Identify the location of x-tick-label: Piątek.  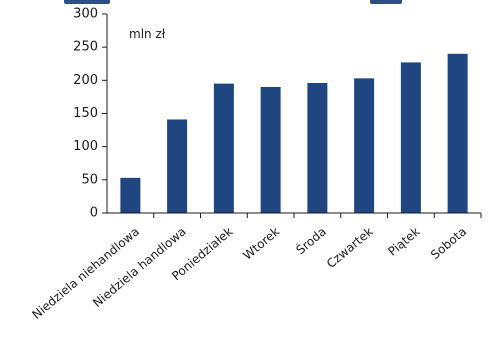
(403, 241).